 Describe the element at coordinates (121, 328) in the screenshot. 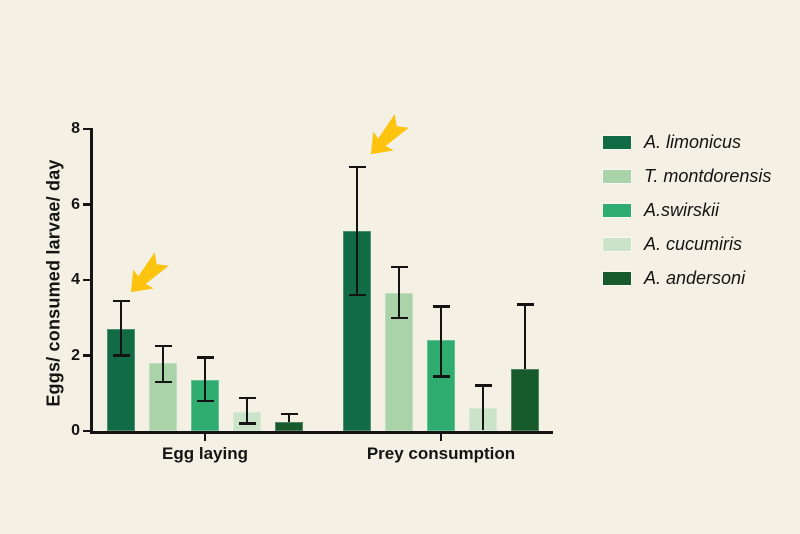

I see `error-bar-a-limonicus-egg-laying` at that location.